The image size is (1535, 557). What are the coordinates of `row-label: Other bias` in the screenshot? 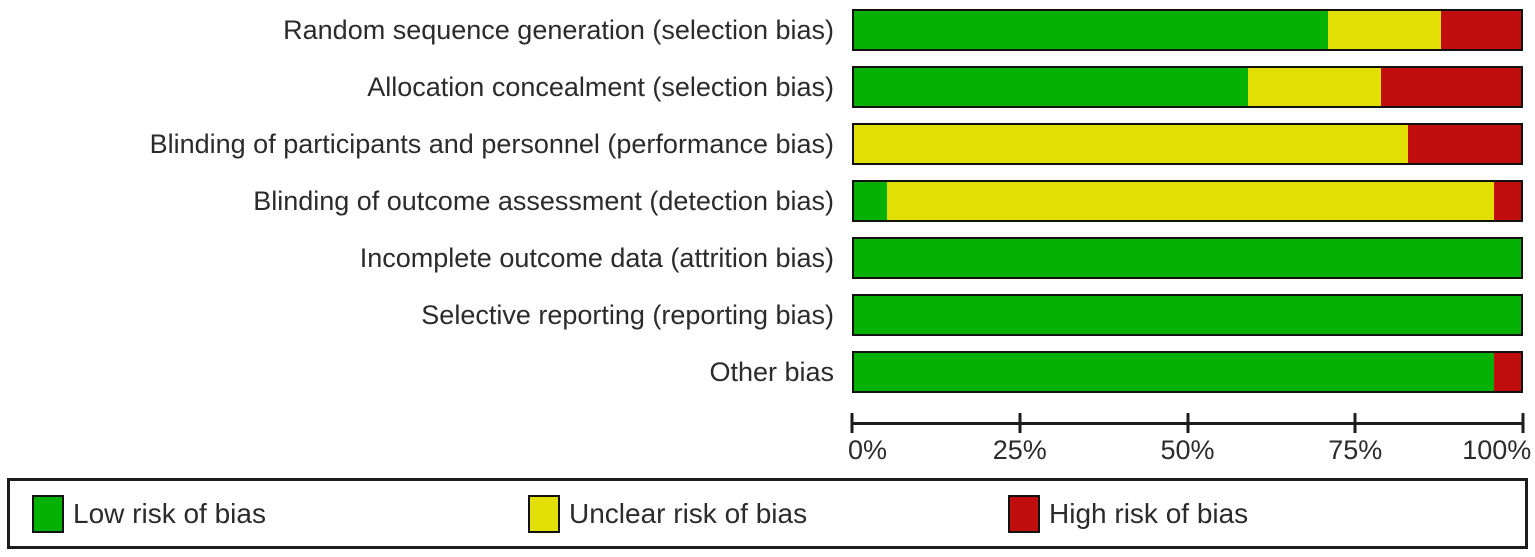 It's located at (771, 371).